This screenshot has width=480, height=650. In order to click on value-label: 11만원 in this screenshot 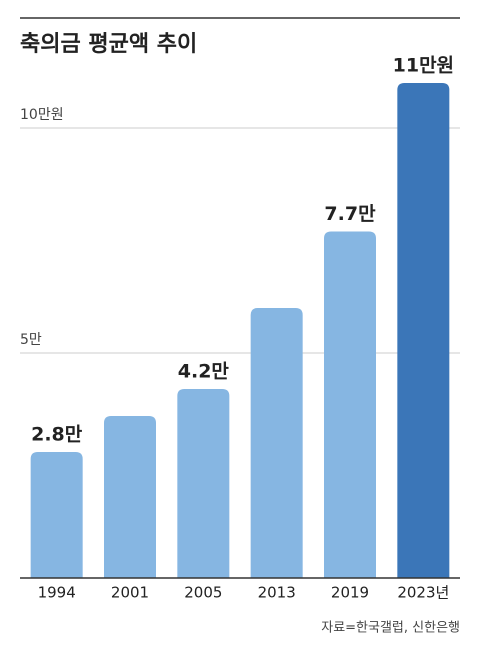, I will do `click(423, 66)`.